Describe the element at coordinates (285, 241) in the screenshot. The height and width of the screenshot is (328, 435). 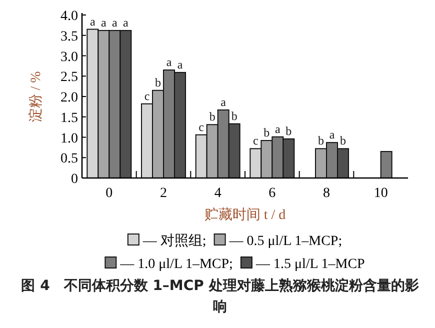
I see `legend-label: — 0.5 μl/L 1–MCP;` at that location.